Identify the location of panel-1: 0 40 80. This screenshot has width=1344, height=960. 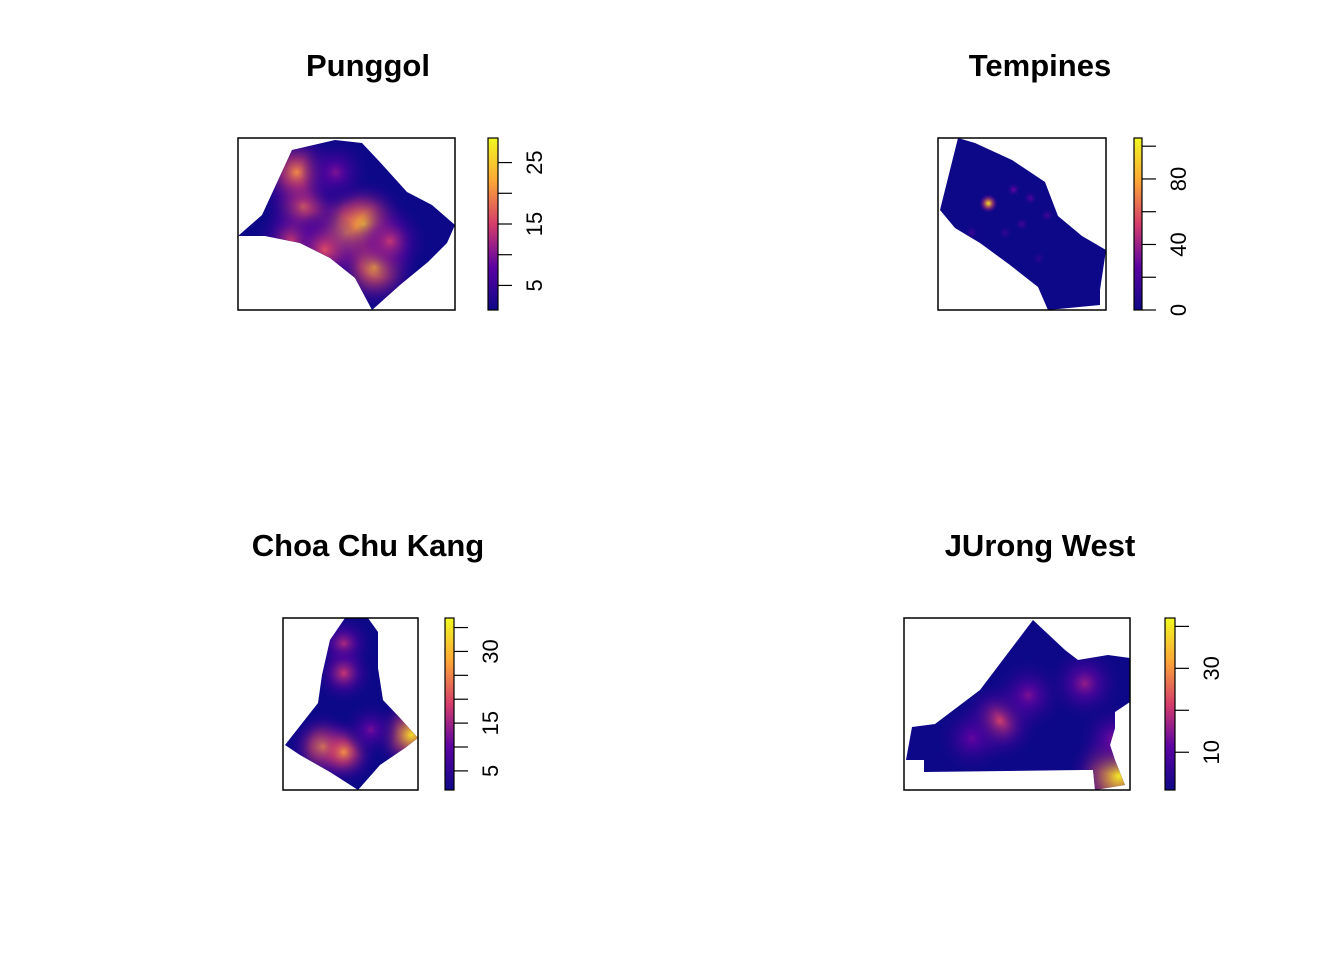
(1064, 226).